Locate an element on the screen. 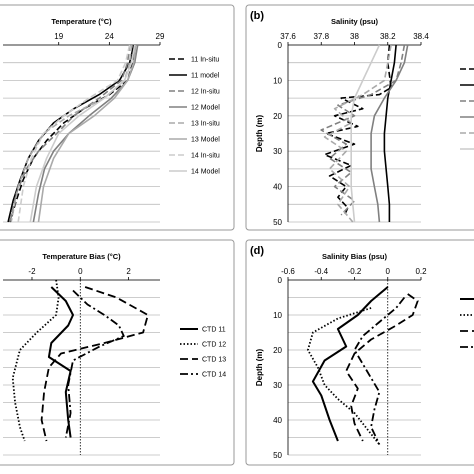 Image resolution: width=474 pixels, height=474 pixels. x-tick-label: -0.6 is located at coordinates (288, 271).